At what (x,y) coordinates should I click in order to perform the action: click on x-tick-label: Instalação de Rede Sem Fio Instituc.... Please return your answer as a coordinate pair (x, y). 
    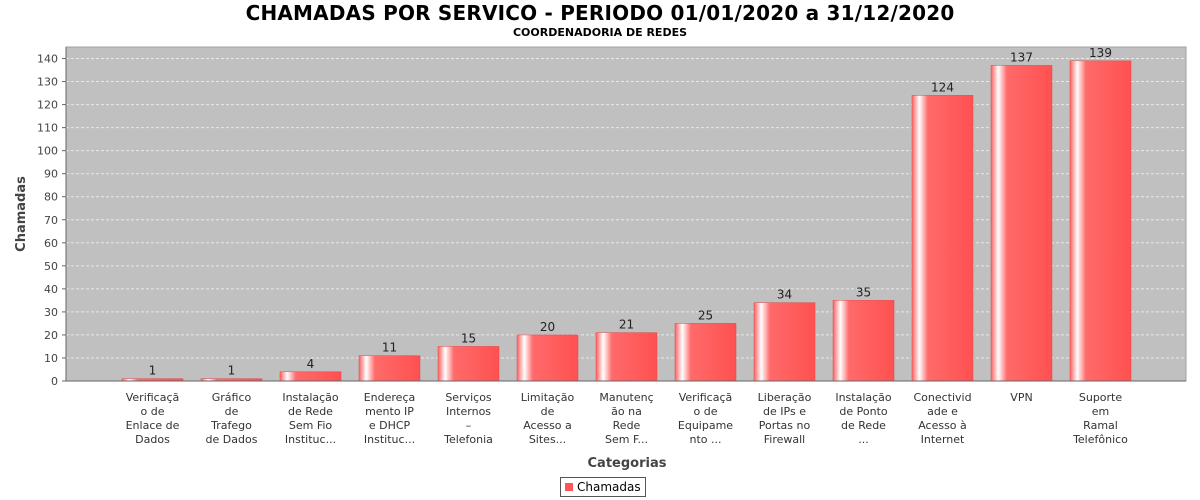
    Looking at the image, I should click on (310, 418).